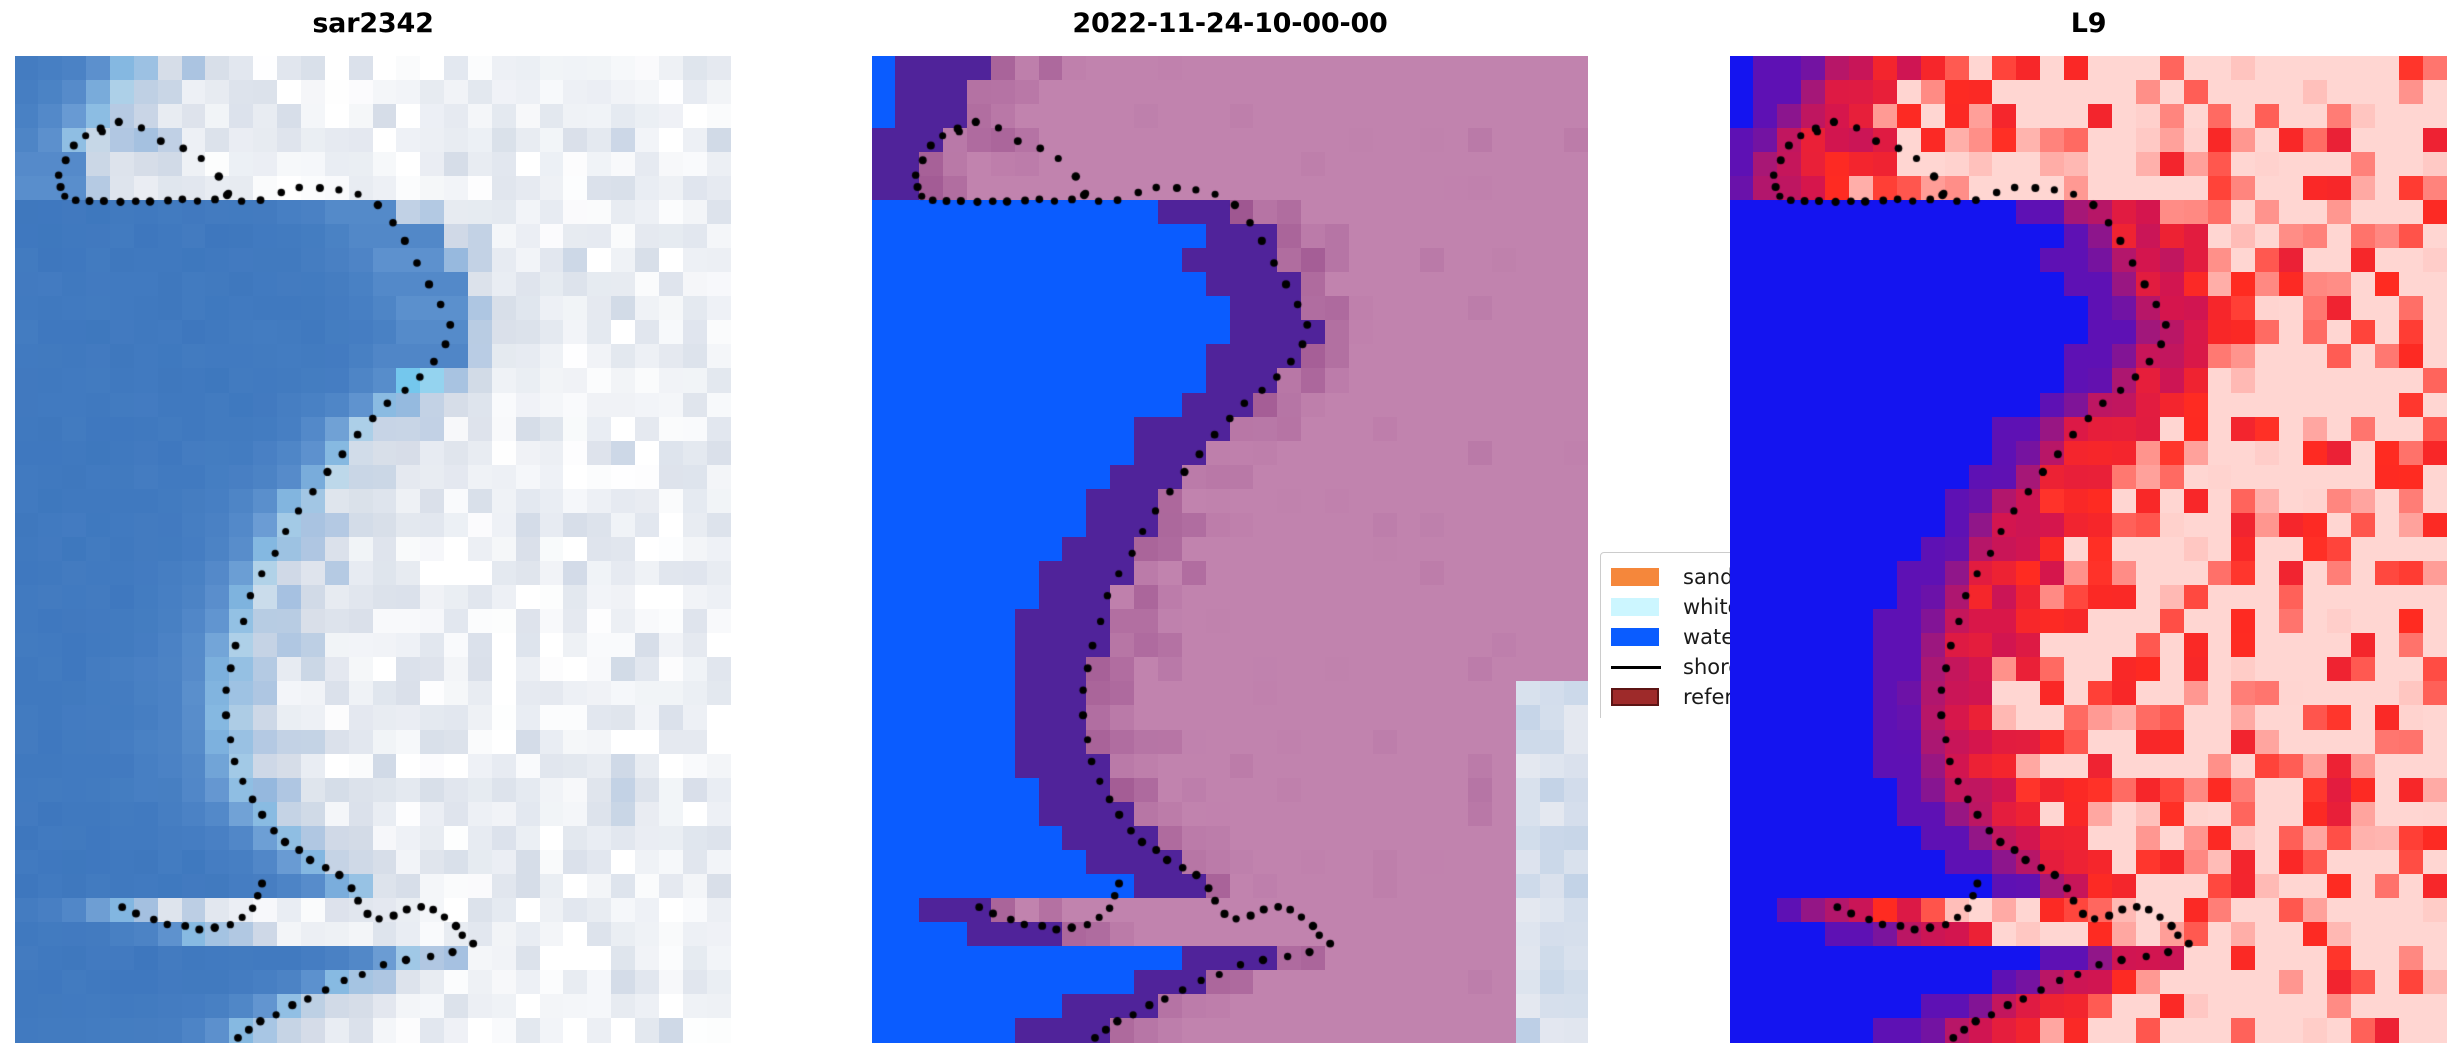 The width and height of the screenshot is (2460, 1058). Describe the element at coordinates (2088, 23) in the screenshot. I see `panel-title-l9: L9` at that location.